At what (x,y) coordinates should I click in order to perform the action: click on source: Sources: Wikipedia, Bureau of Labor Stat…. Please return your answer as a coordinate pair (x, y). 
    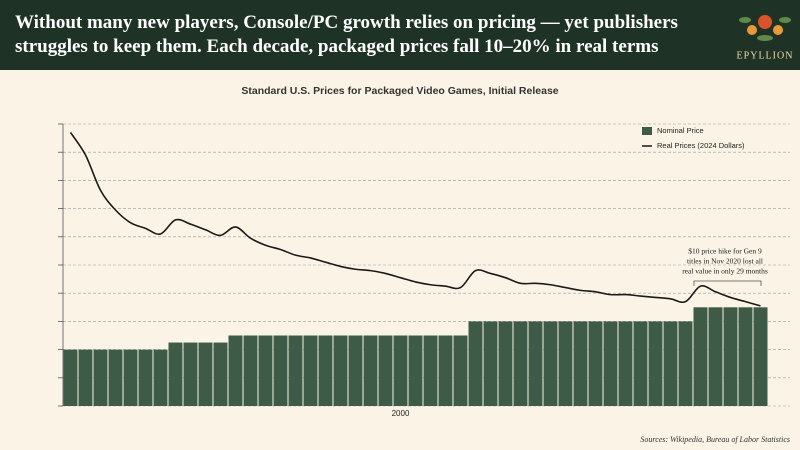
    Looking at the image, I should click on (715, 439).